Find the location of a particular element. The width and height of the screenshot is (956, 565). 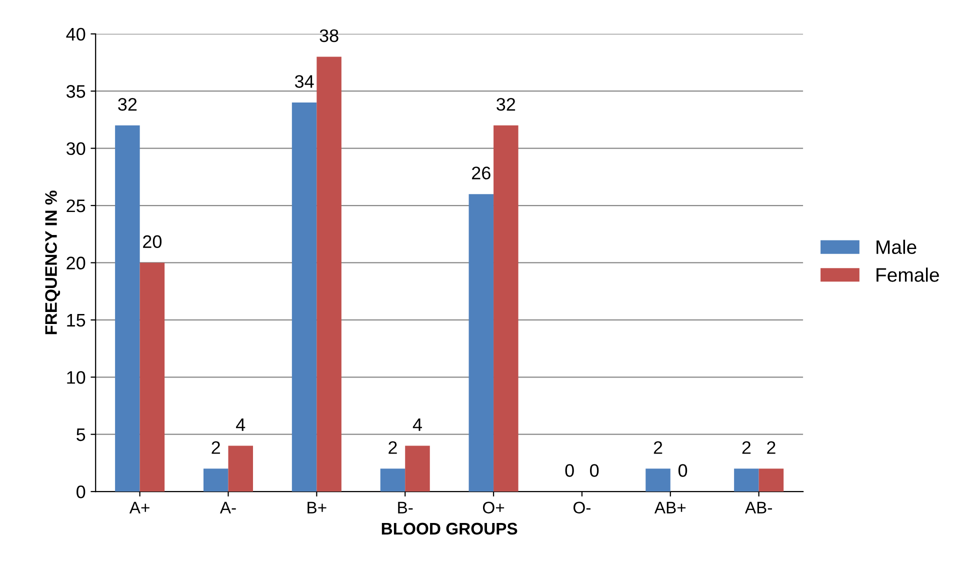

x-tick-label: O- is located at coordinates (582, 508).